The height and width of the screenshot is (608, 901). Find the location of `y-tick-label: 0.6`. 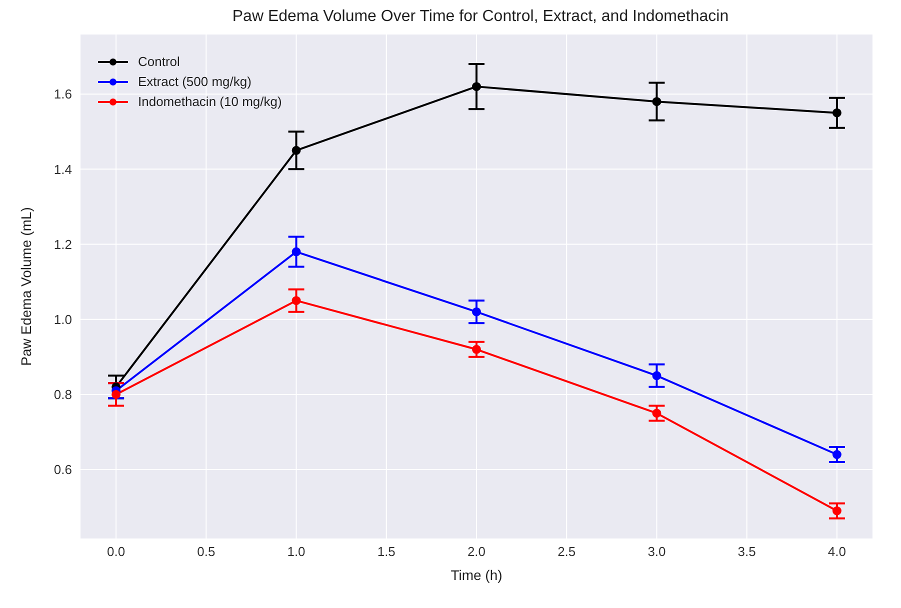

y-tick-label: 0.6 is located at coordinates (63, 470).